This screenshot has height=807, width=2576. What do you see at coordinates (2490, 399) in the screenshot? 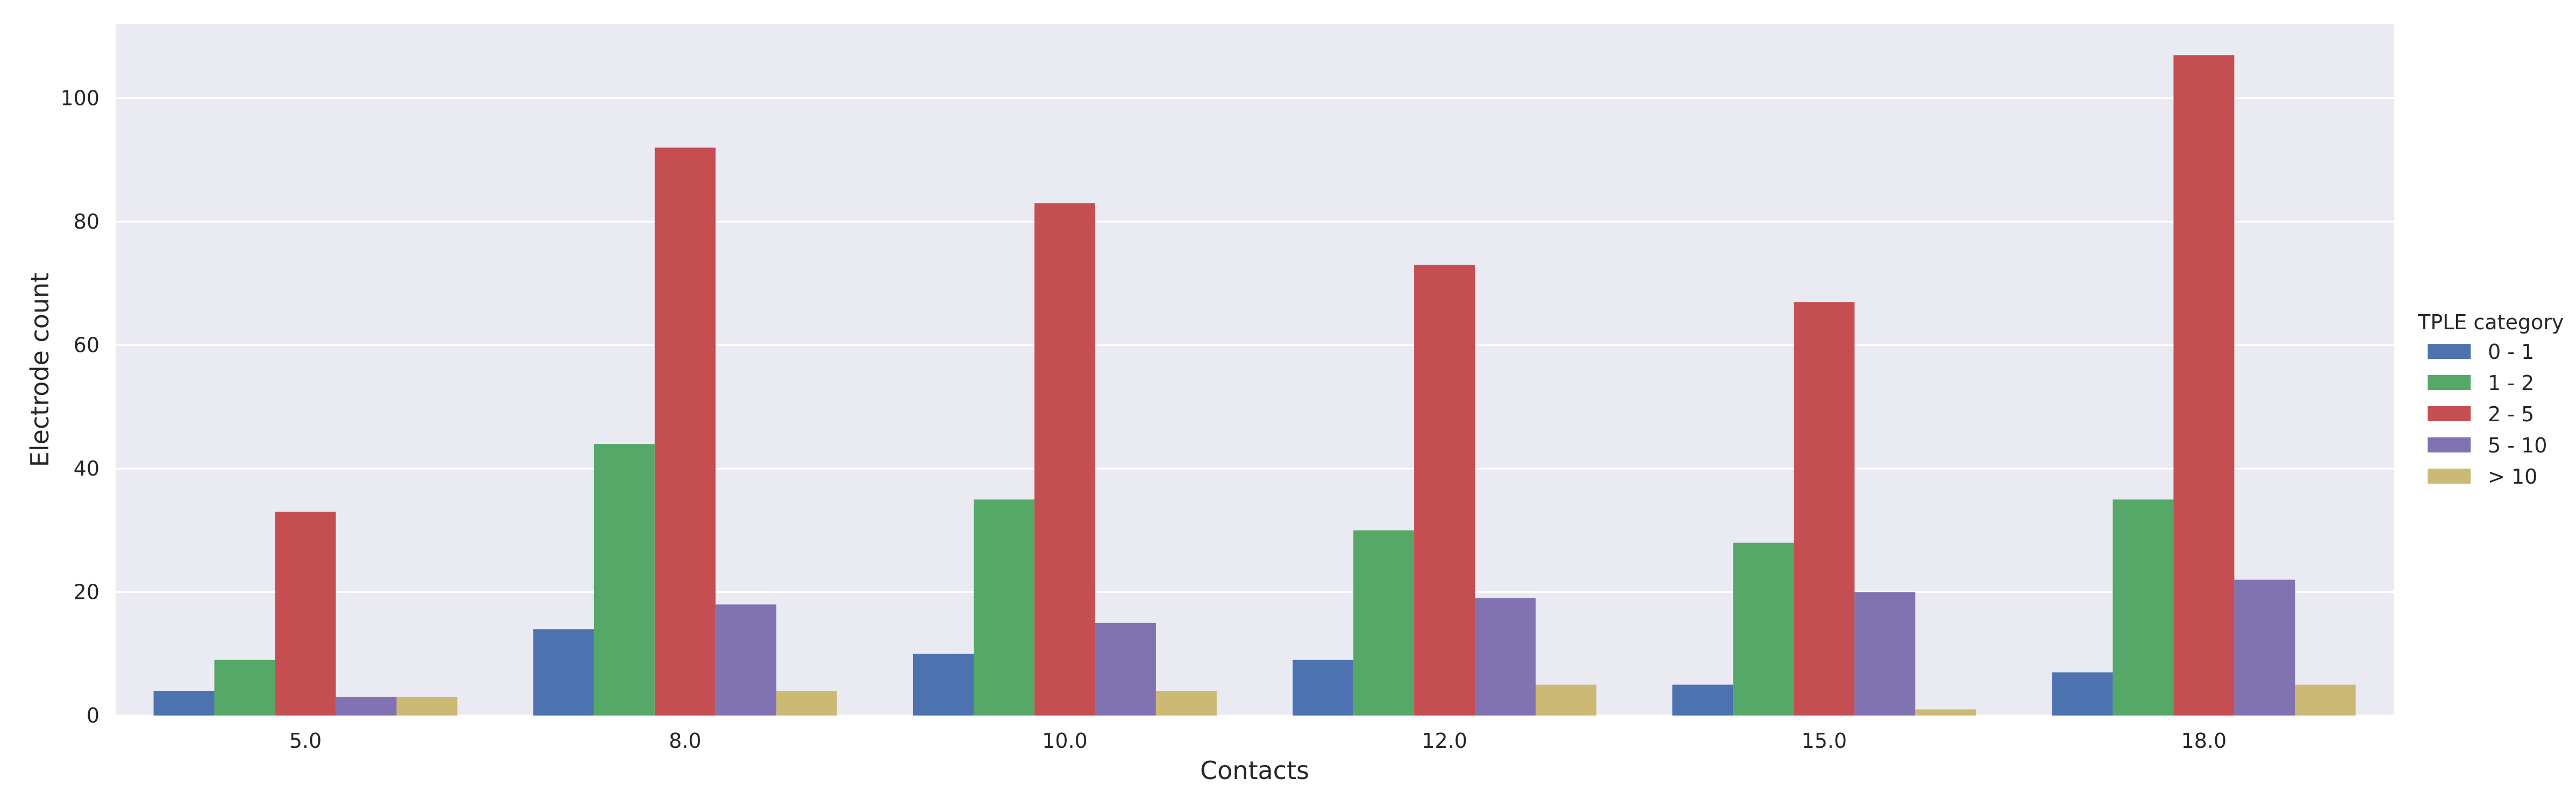
I see `legend: TPLE category 0 - 1 1 - 2 2 - 5 5 - 10 > 10` at bounding box center [2490, 399].